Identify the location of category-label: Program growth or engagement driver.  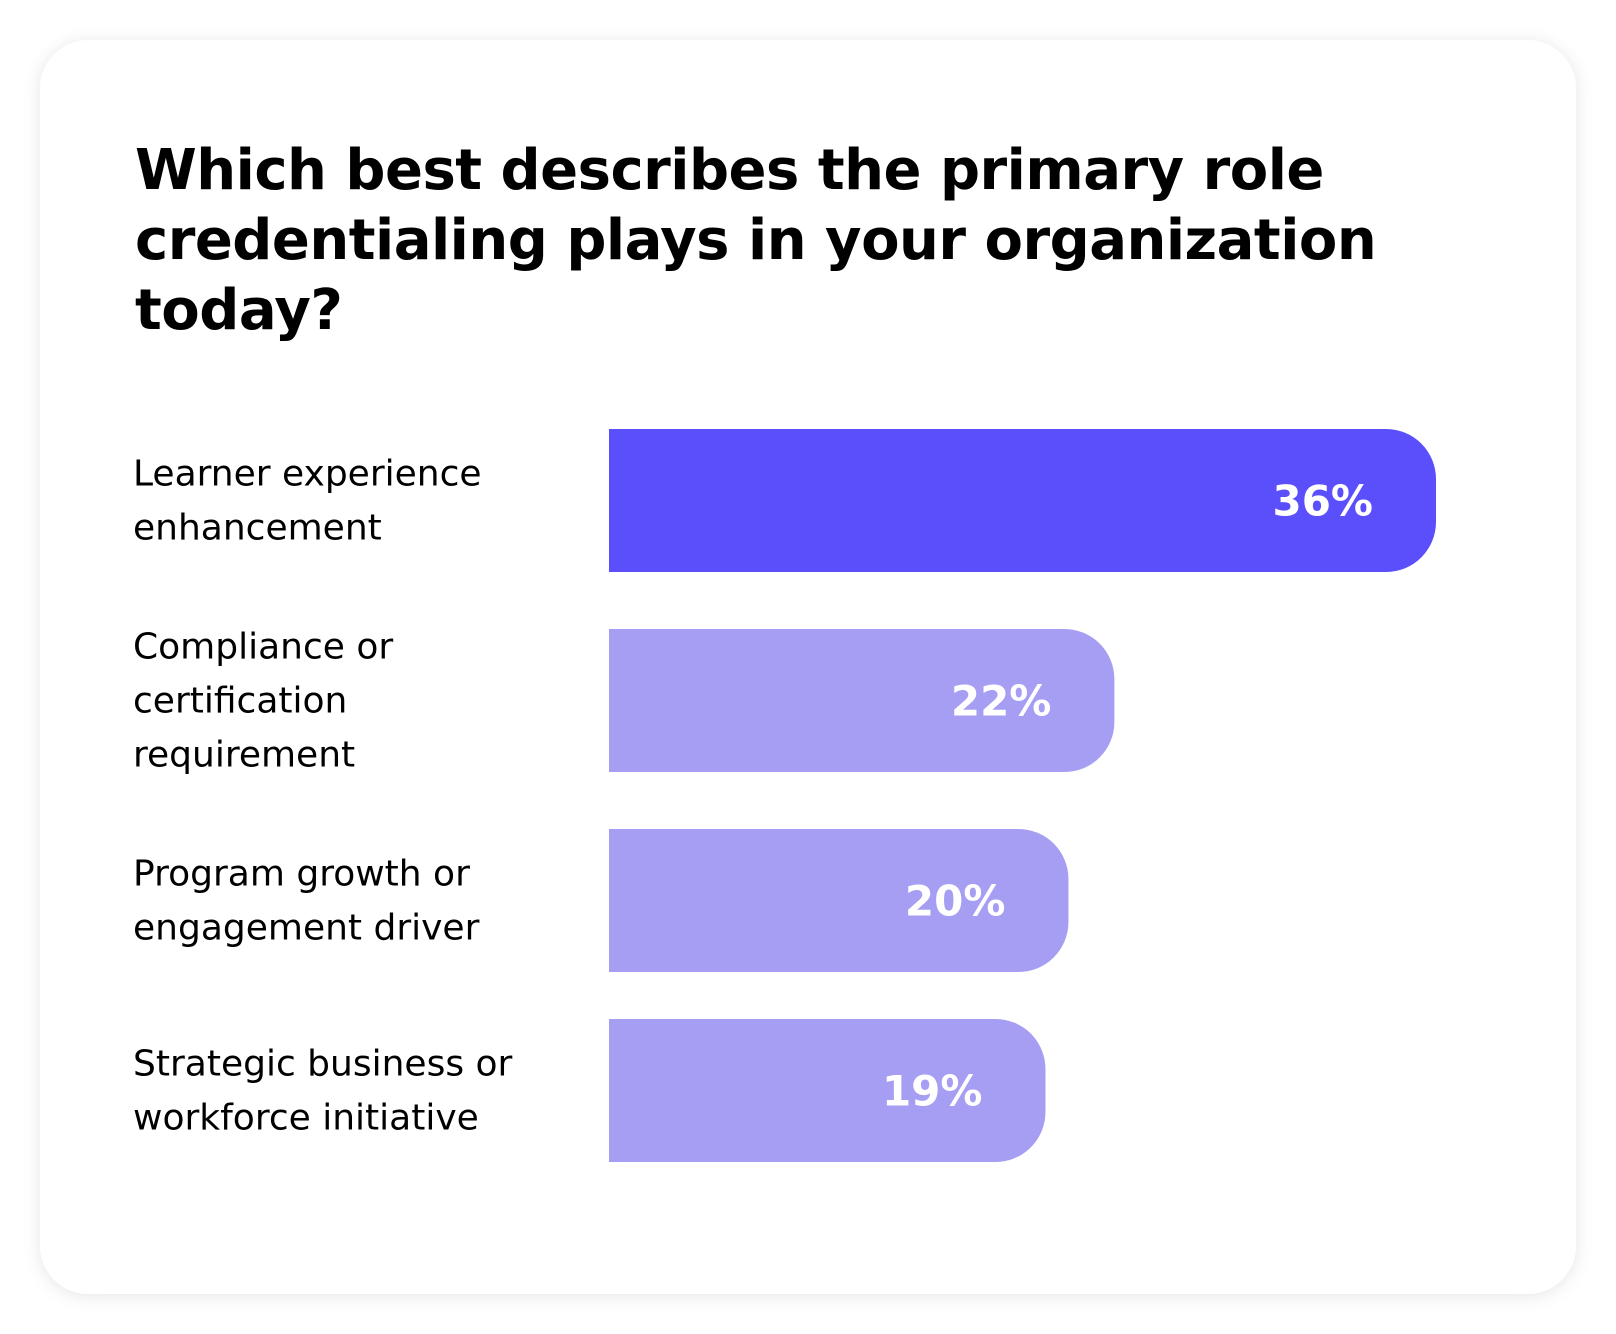
(306, 901).